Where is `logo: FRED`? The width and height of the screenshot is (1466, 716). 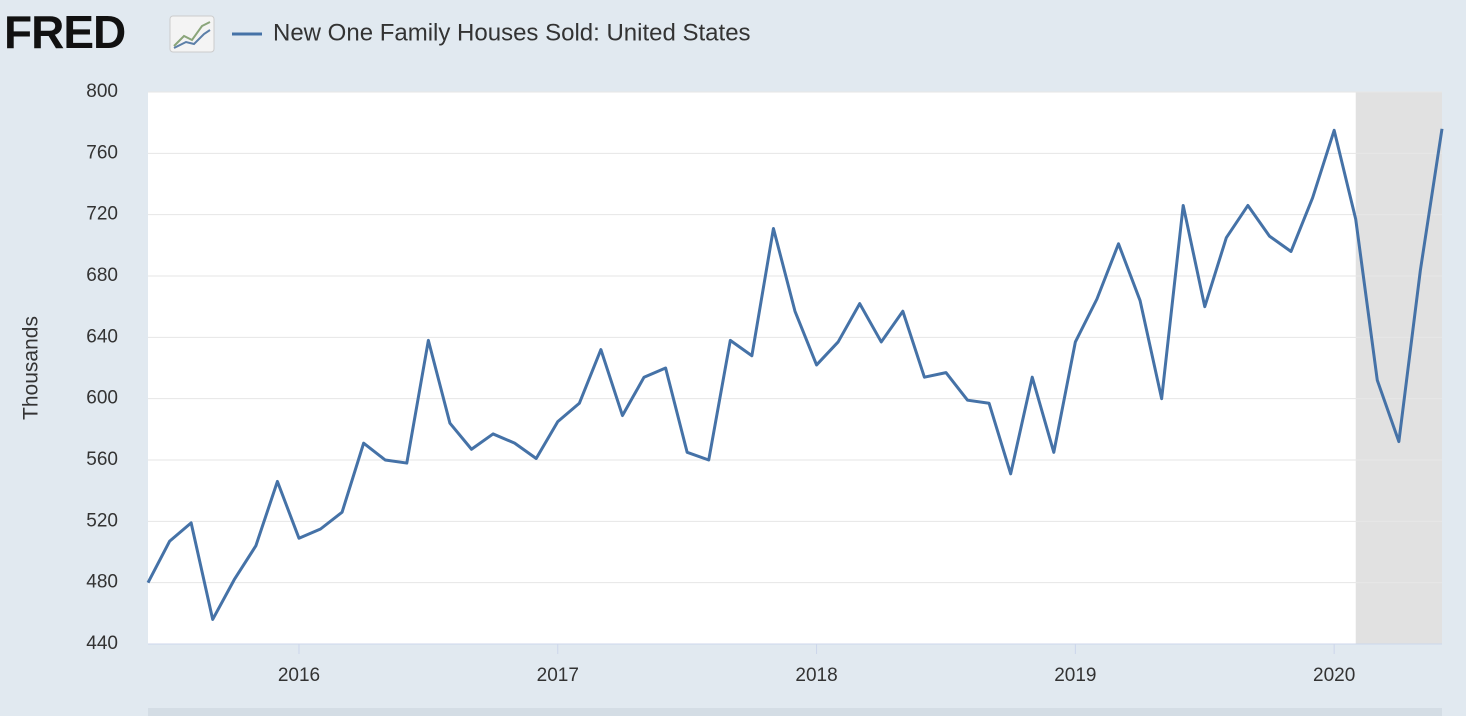
logo: FRED is located at coordinates (64, 32).